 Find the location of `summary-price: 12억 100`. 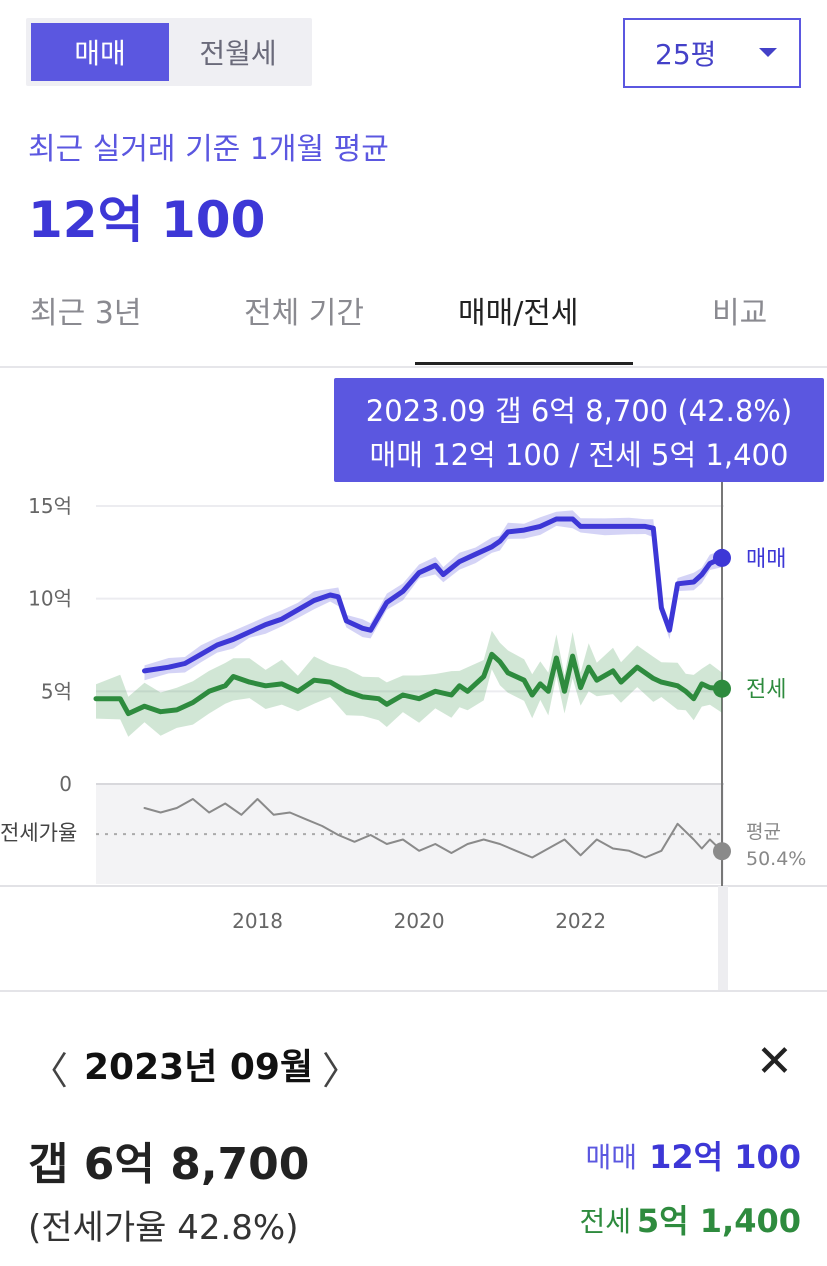

summary-price: 12억 100 is located at coordinates (147, 220).